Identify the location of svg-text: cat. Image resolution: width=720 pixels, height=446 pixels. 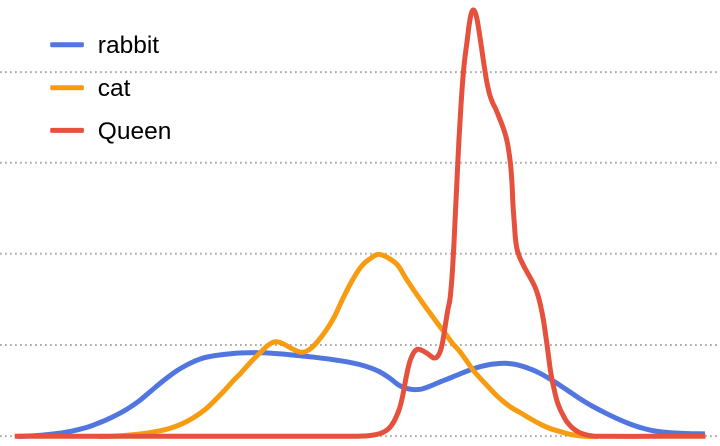
(114, 88).